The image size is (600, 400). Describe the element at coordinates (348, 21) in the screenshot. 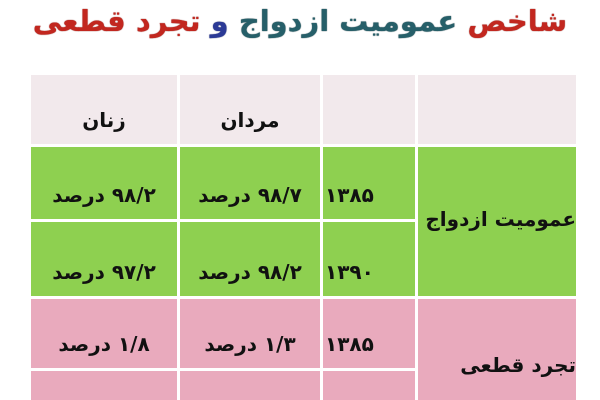

I see `title-word-marriage: عمومیت ازدواج` at that location.